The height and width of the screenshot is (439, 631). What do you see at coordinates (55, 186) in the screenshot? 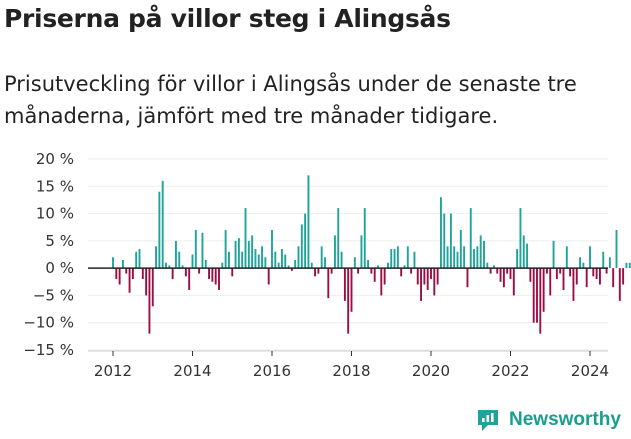
I see `y-tick-label: 15 %` at bounding box center [55, 186].